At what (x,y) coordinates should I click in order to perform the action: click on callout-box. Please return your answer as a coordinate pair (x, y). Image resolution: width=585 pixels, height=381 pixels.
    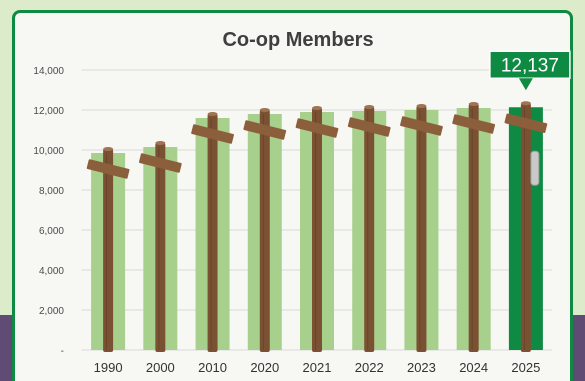
    Looking at the image, I should click on (530, 65).